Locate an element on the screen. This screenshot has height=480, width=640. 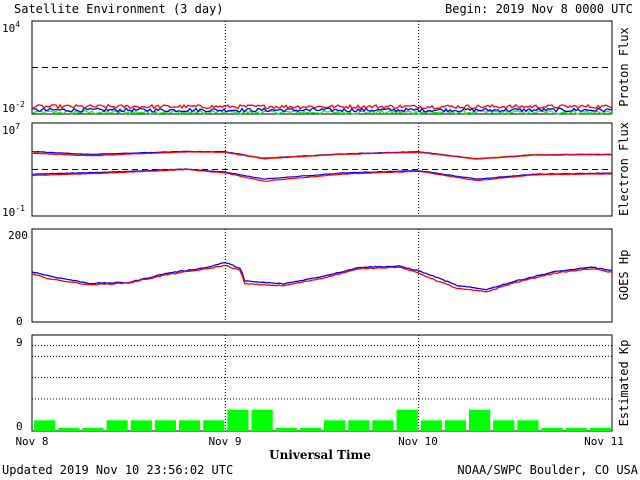
goes-series-red is located at coordinates (322, 278).